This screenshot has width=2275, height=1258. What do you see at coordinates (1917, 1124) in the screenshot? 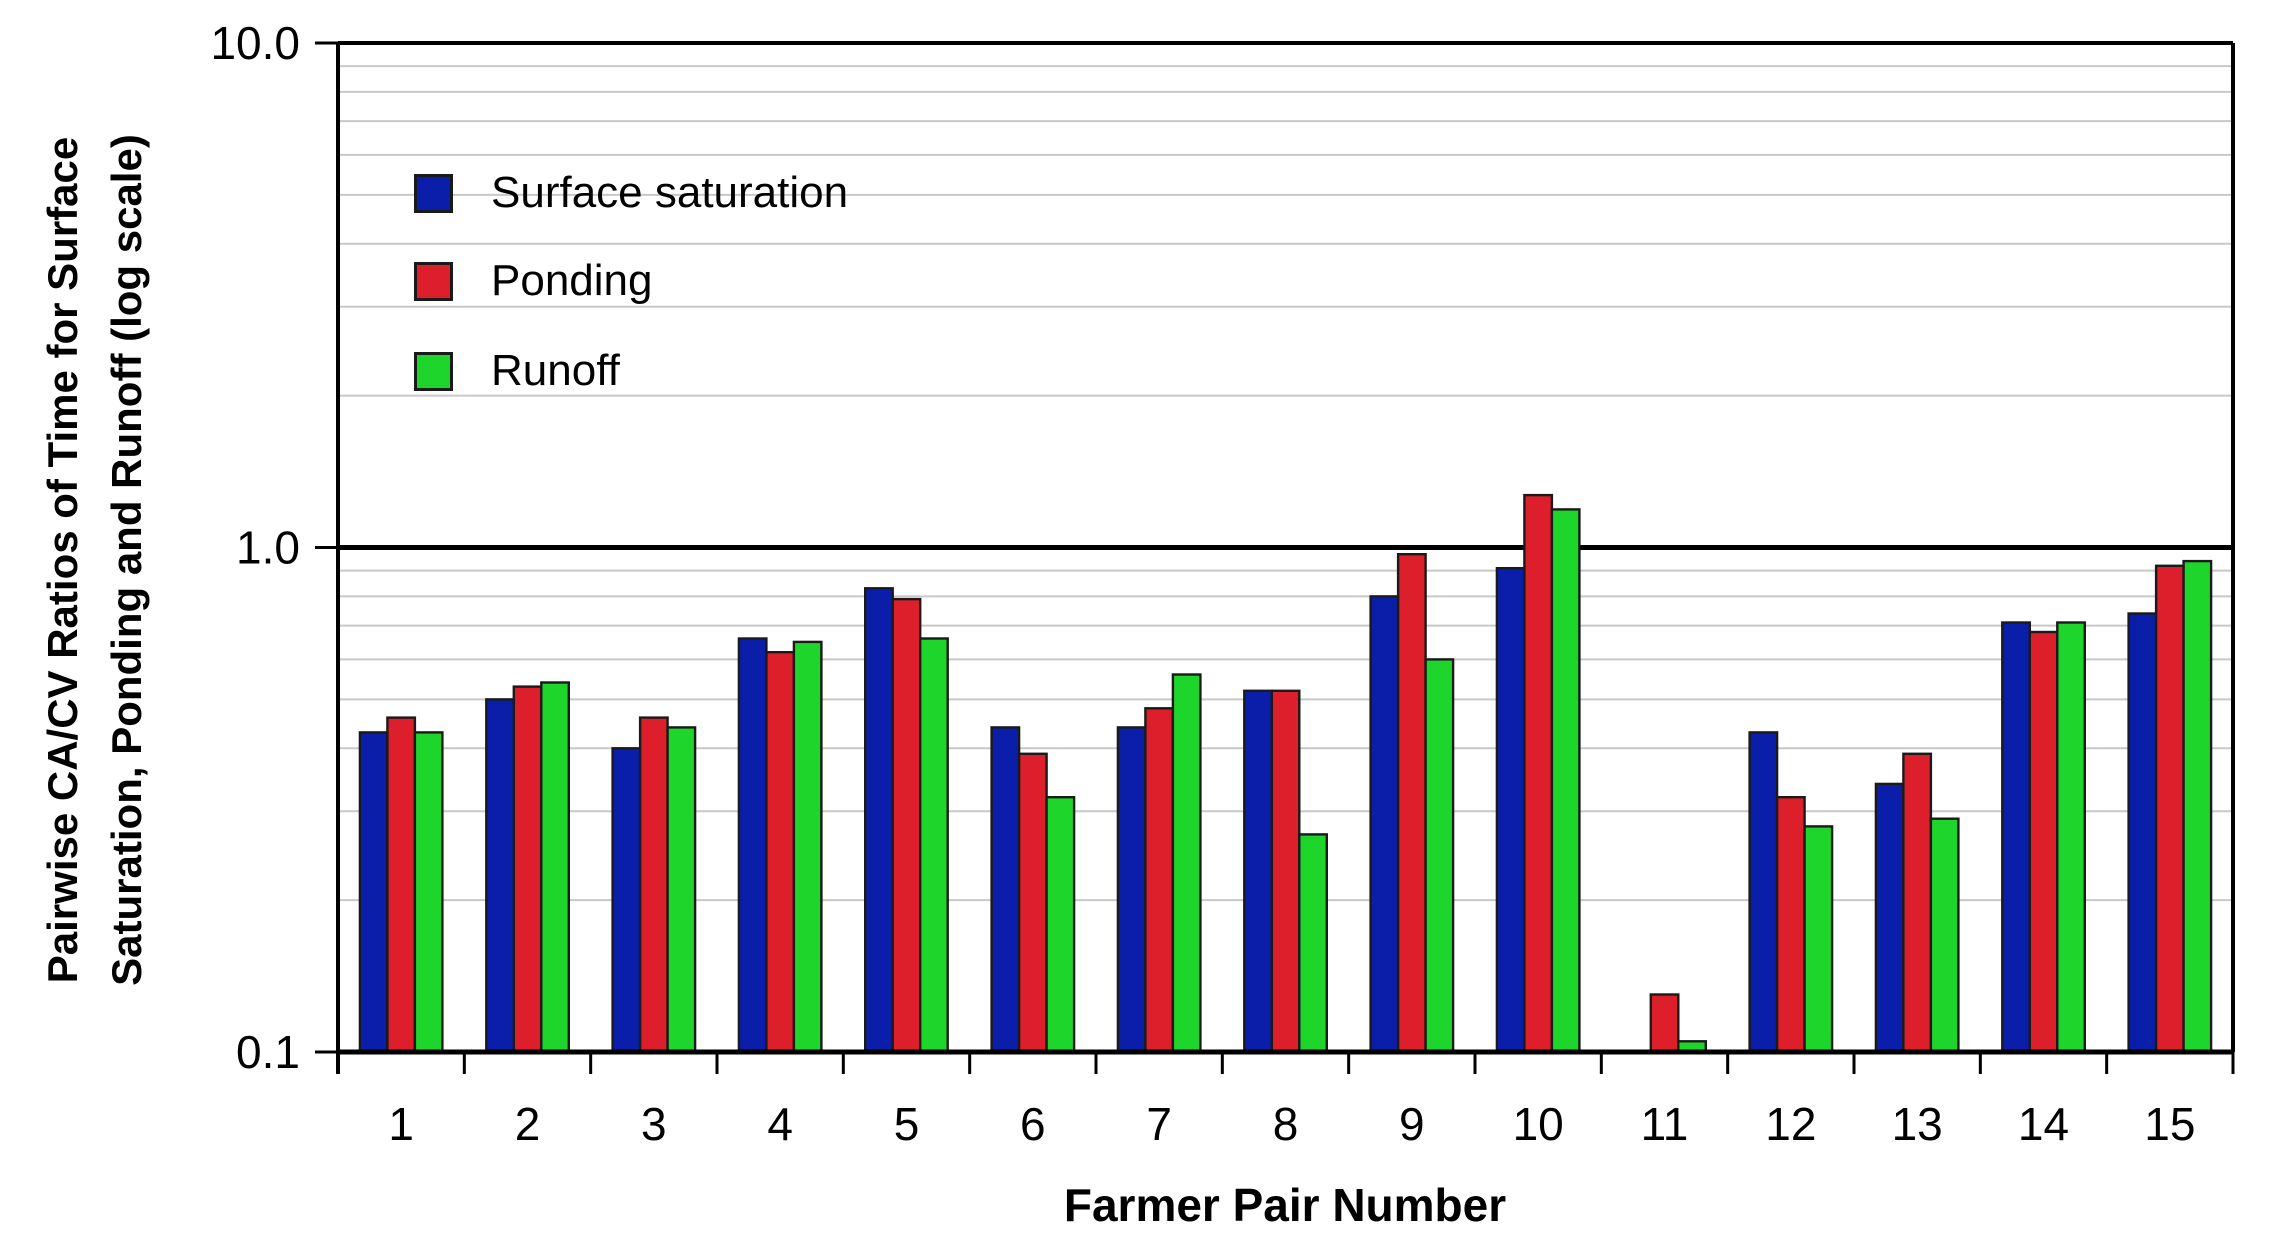
I see `x-tick-label: 13` at bounding box center [1917, 1124].